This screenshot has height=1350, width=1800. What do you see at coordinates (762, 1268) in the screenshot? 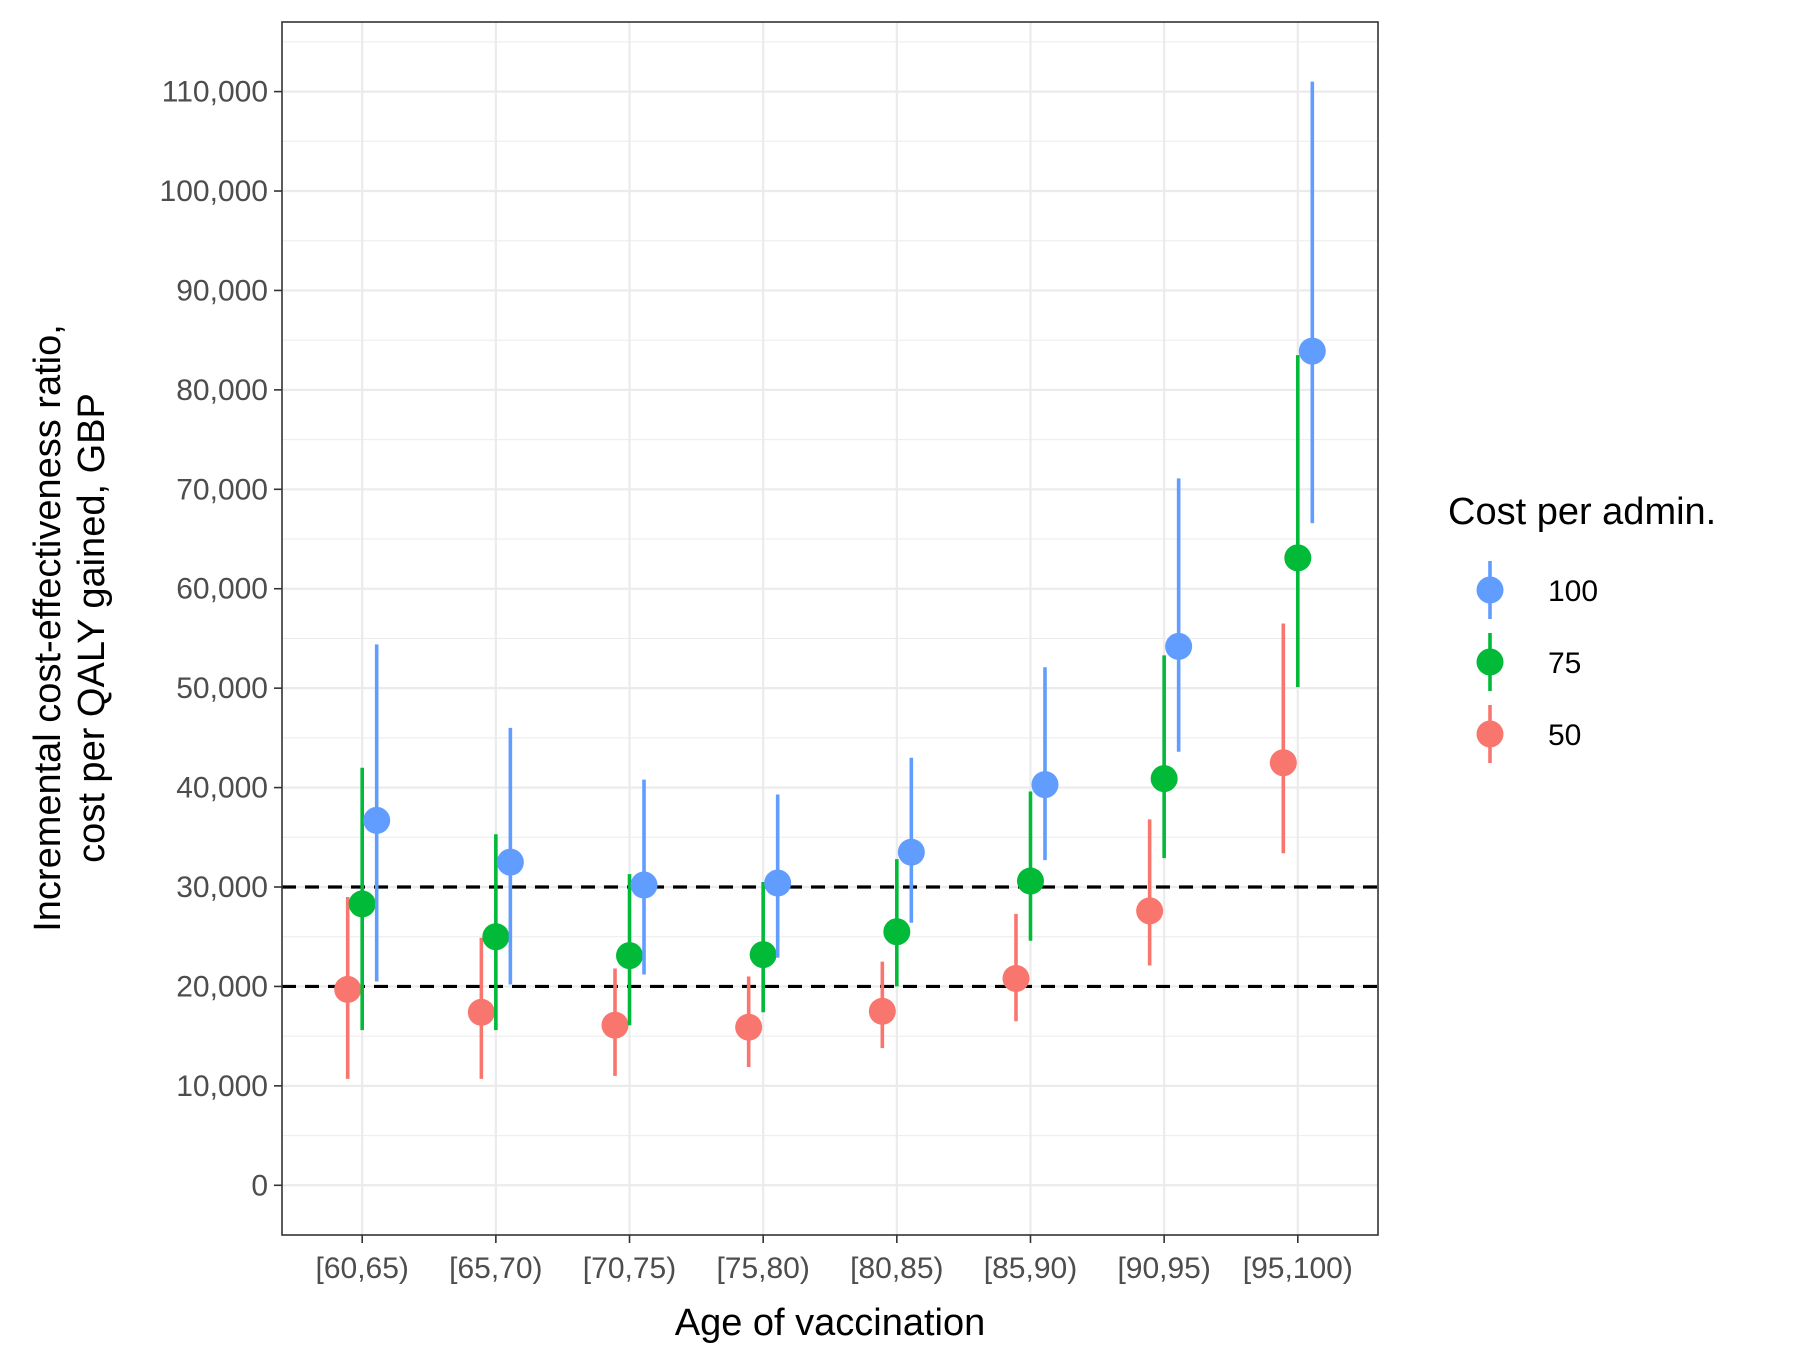
I see `x-tick-label: [75,80)` at bounding box center [762, 1268].